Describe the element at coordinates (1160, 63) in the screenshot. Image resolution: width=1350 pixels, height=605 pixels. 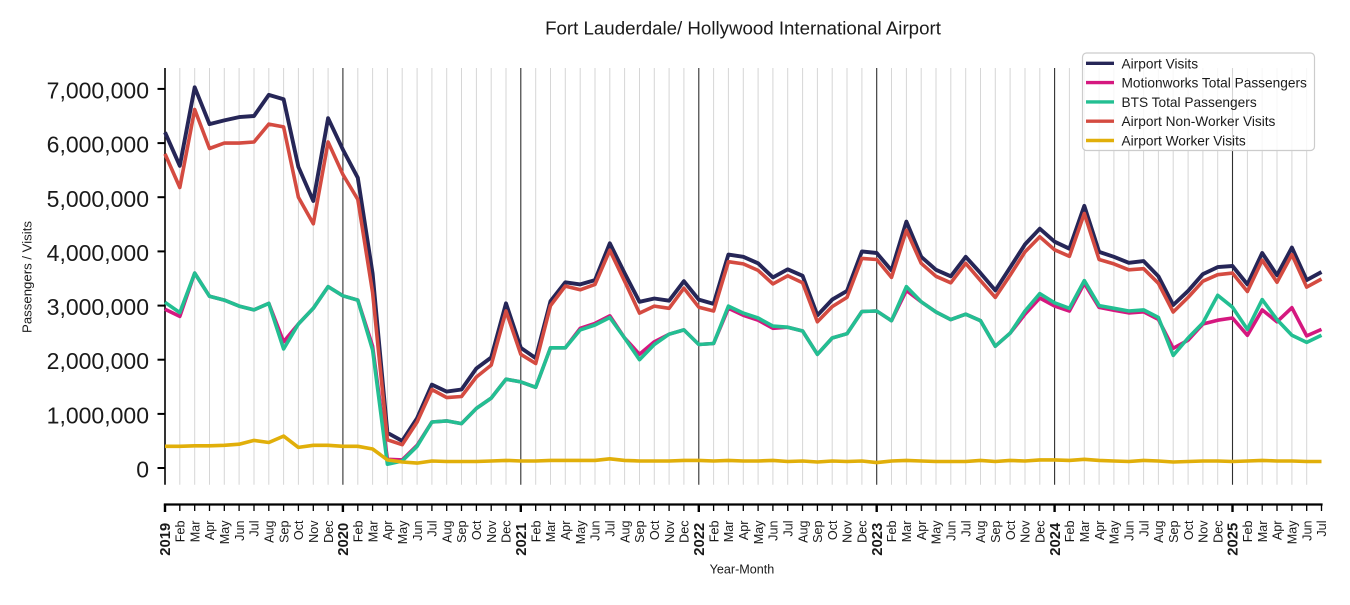
I see `svg-text: Airport Visits` at that location.